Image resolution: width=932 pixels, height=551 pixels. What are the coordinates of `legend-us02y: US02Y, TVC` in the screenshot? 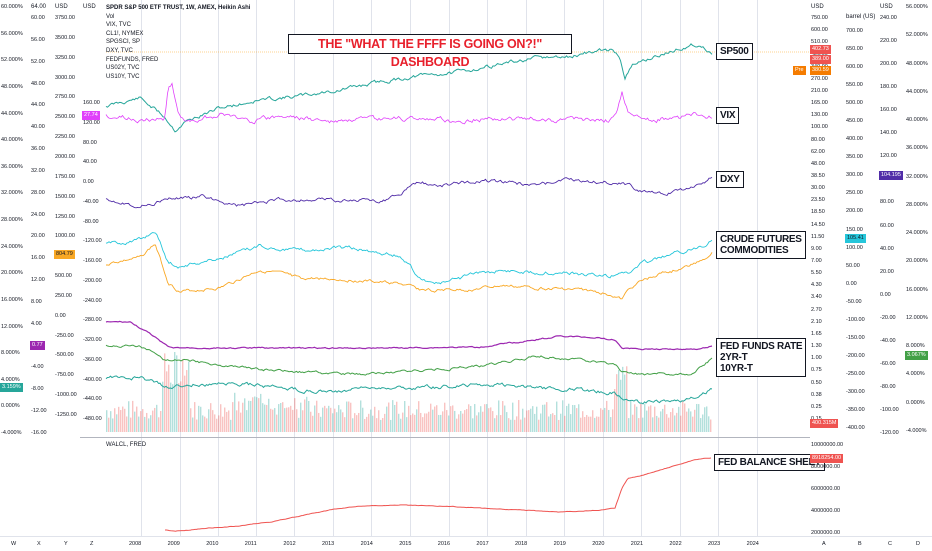 It's located at (123, 68).